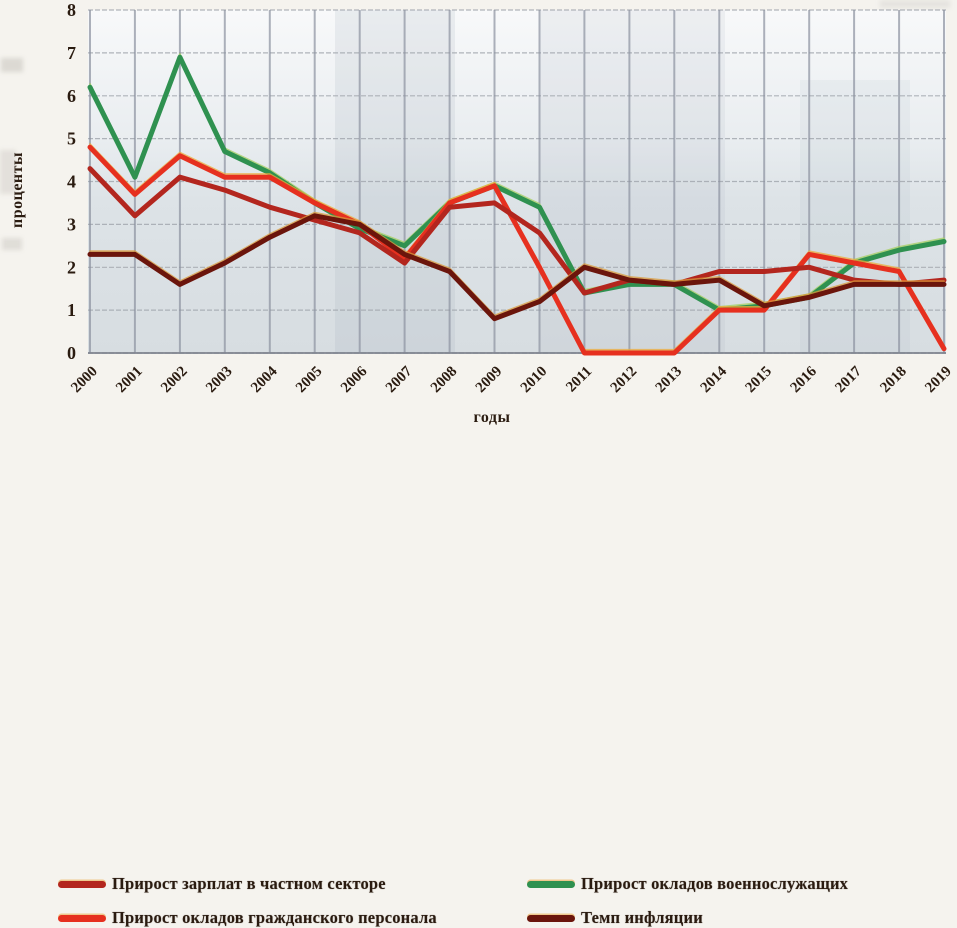 The height and width of the screenshot is (928, 957). Describe the element at coordinates (219, 380) in the screenshot. I see `x-tick-label: 2003` at that location.